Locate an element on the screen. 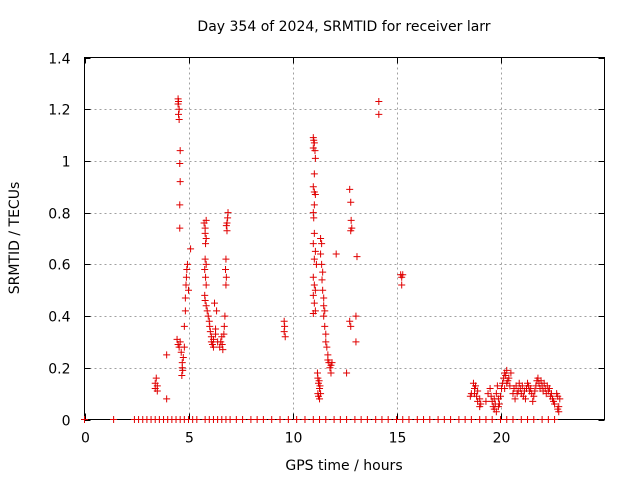  x-tick-label: 0 is located at coordinates (85, 439).